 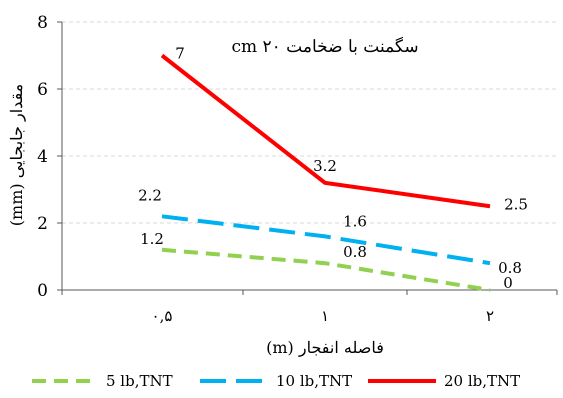 What do you see at coordinates (42, 291) in the screenshot?
I see `y-tick-label: 0` at bounding box center [42, 291].